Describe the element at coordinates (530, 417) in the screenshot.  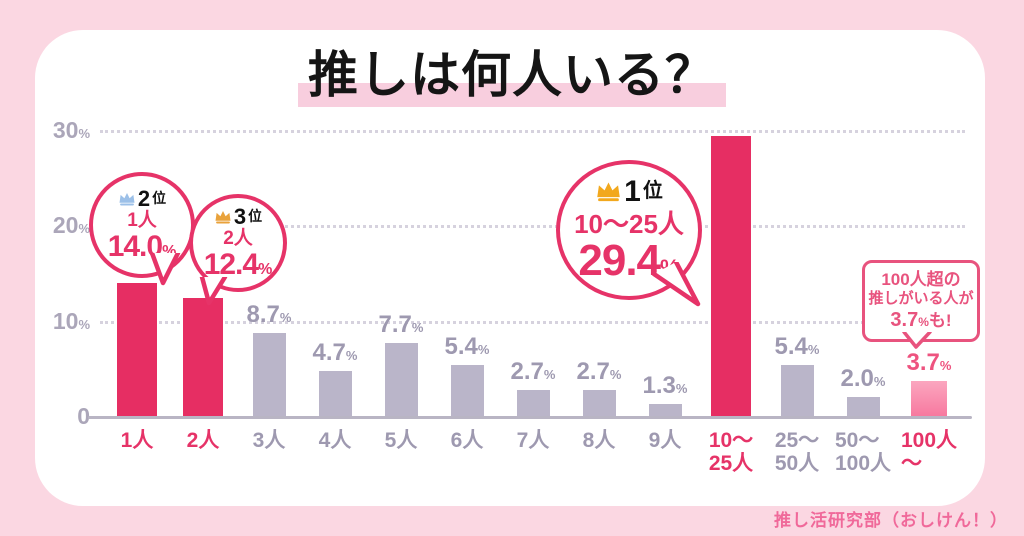
I see `x-axis-line` at that location.